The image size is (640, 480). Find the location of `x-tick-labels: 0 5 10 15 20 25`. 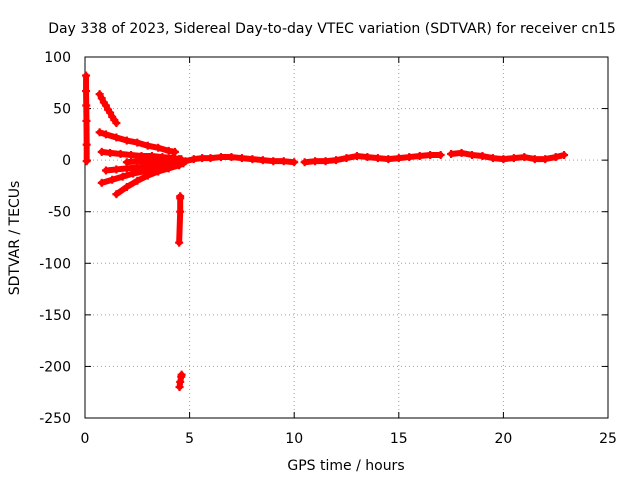

x-tick-labels: 0 5 10 15 20 25 is located at coordinates (349, 439).